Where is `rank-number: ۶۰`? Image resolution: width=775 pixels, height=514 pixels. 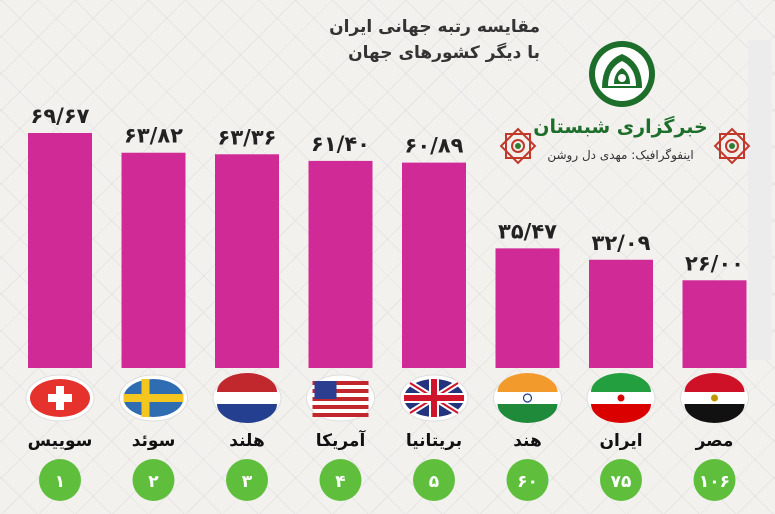 rank-number: ۶۰ is located at coordinates (527, 482).